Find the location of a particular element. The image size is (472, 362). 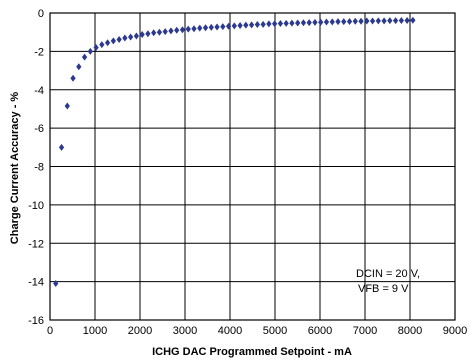

annotation-line-1: DCIN = 20 V, is located at coordinates (388, 274).